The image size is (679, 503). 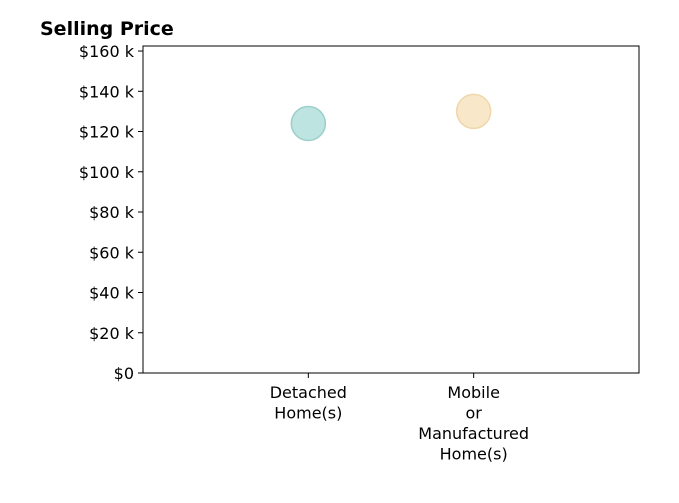 I want to click on y-tick-label: $120 k, so click(x=107, y=132).